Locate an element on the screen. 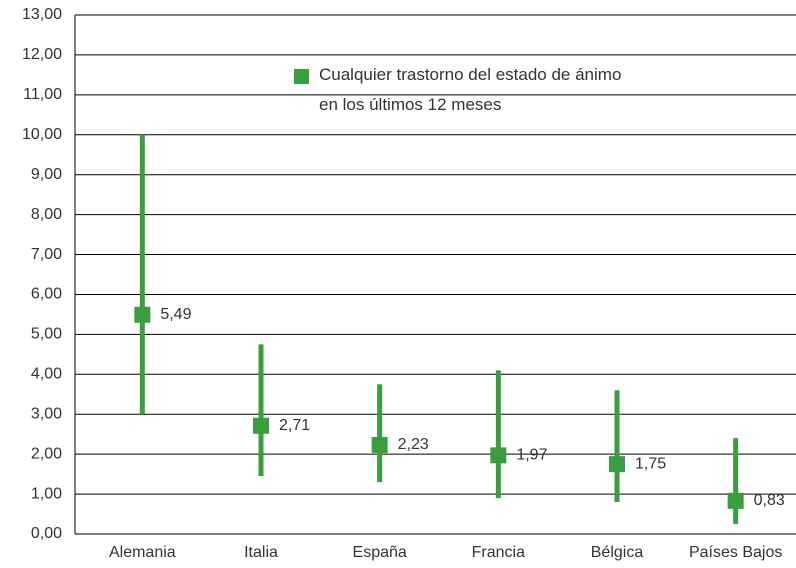  value-label: 0,83 is located at coordinates (769, 500).